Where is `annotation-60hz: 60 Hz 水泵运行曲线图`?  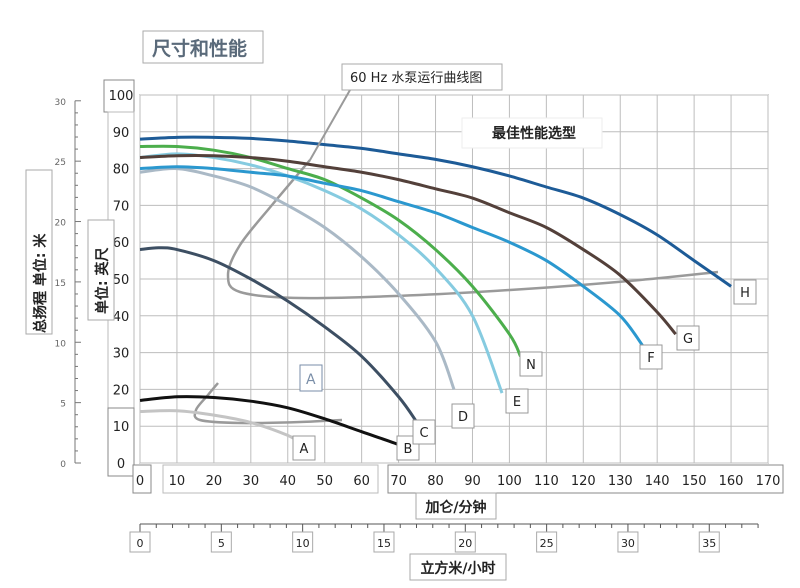
annotation-60hz: 60 Hz 水泵运行曲线图 is located at coordinates (416, 78).